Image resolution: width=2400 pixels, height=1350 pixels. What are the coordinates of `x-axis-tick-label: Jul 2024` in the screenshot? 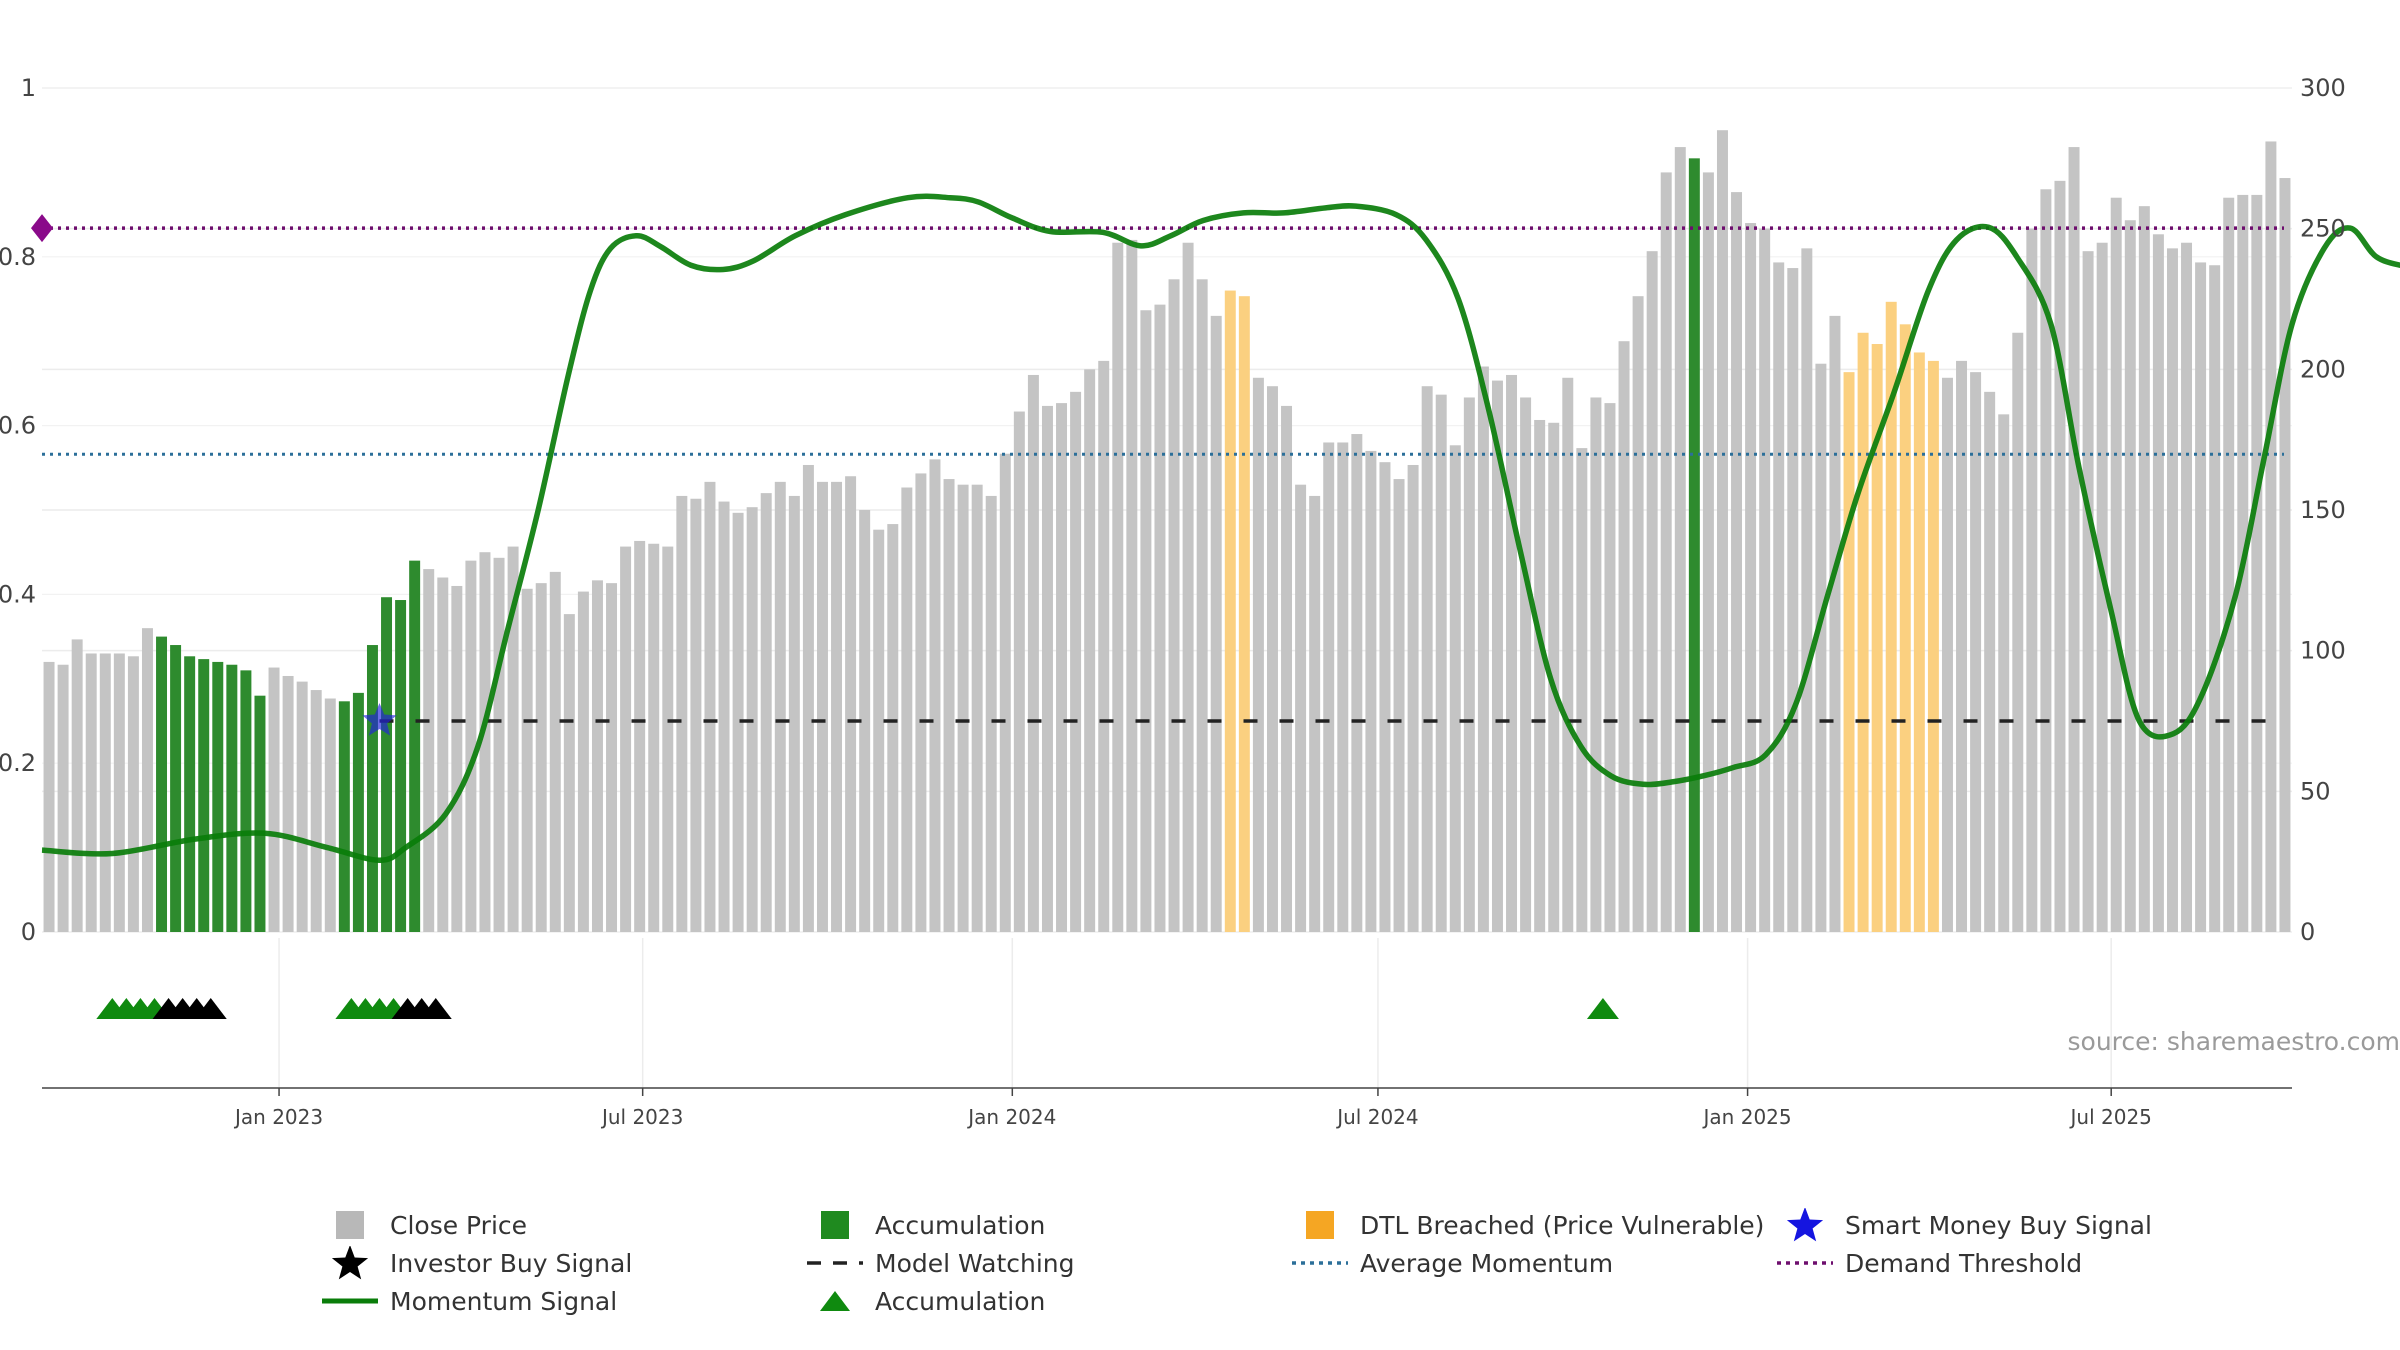 It's located at (1376, 1117).